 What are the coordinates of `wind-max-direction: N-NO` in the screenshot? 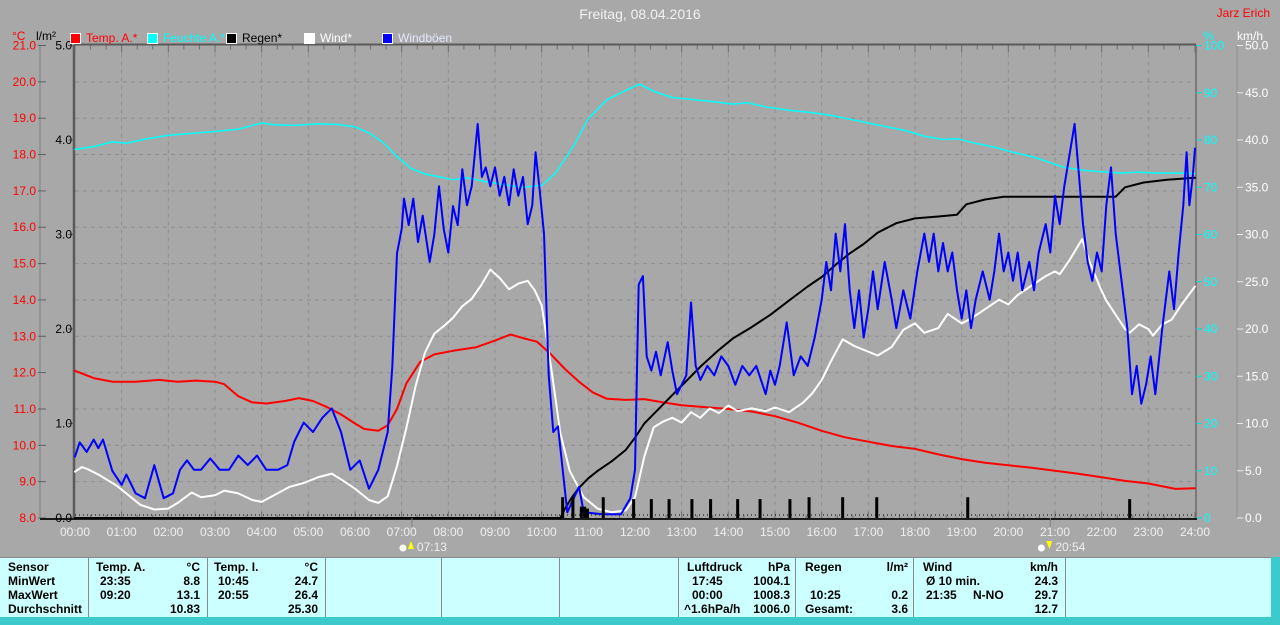 It's located at (988, 595).